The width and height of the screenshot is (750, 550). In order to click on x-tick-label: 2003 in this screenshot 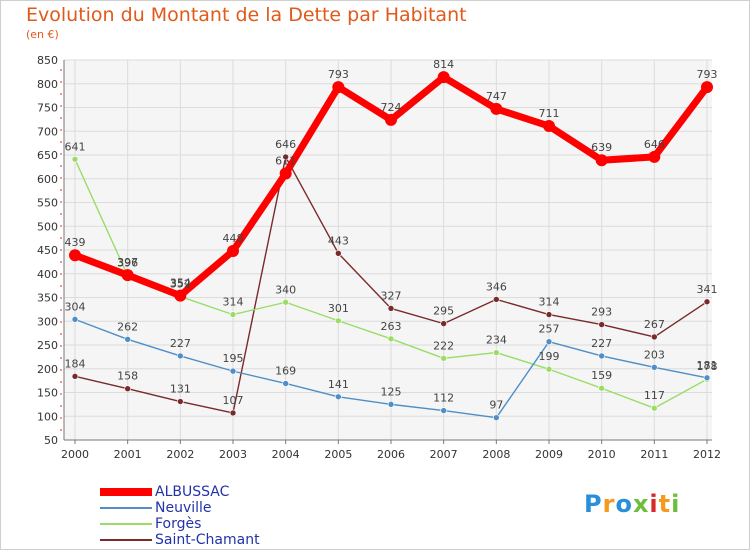, I will do `click(233, 454)`.